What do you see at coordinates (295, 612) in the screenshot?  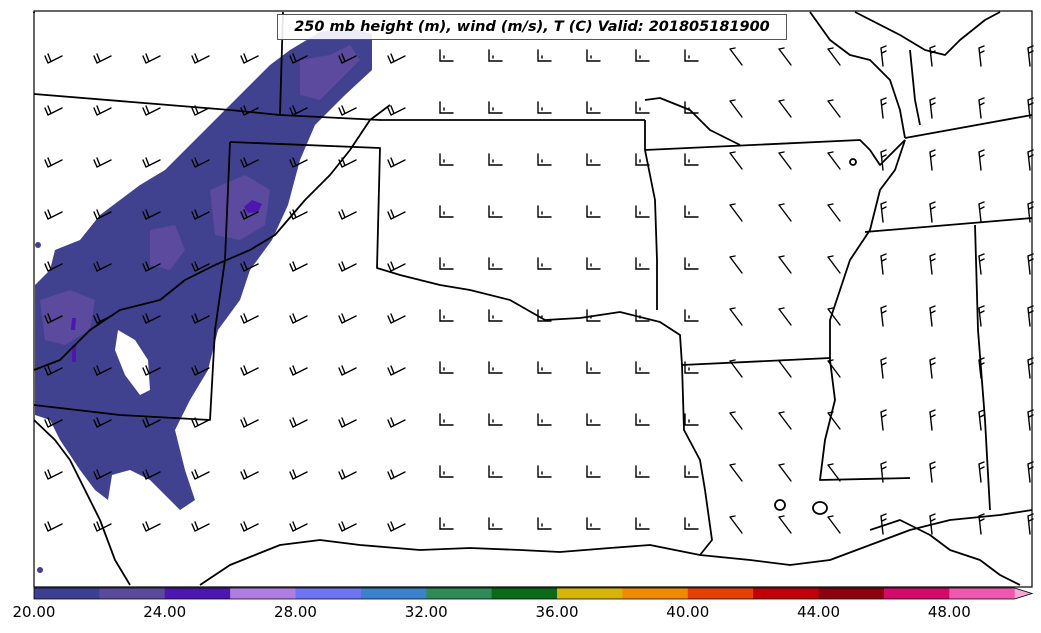 I see `colorbar-tick-label: 28.00` at bounding box center [295, 612].